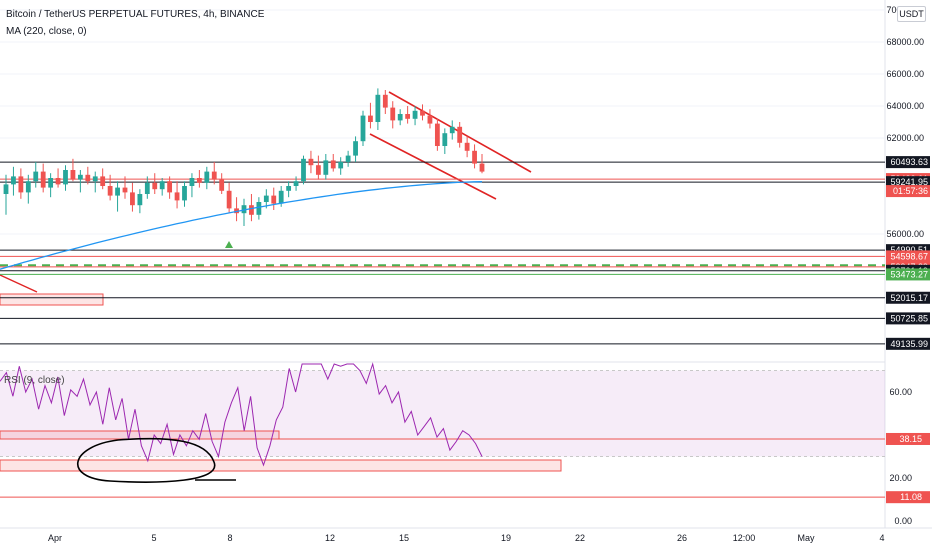  What do you see at coordinates (229, 538) in the screenshot?
I see `time-tick-label: 8` at bounding box center [229, 538].